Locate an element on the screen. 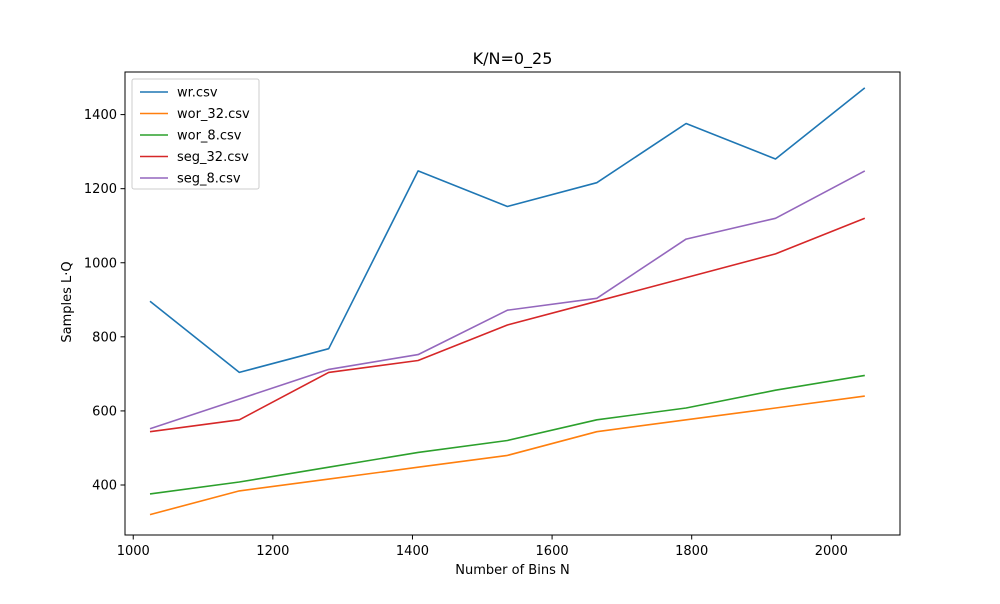 This screenshot has width=1000, height=604. y-tick-label: 400 is located at coordinates (104, 485).